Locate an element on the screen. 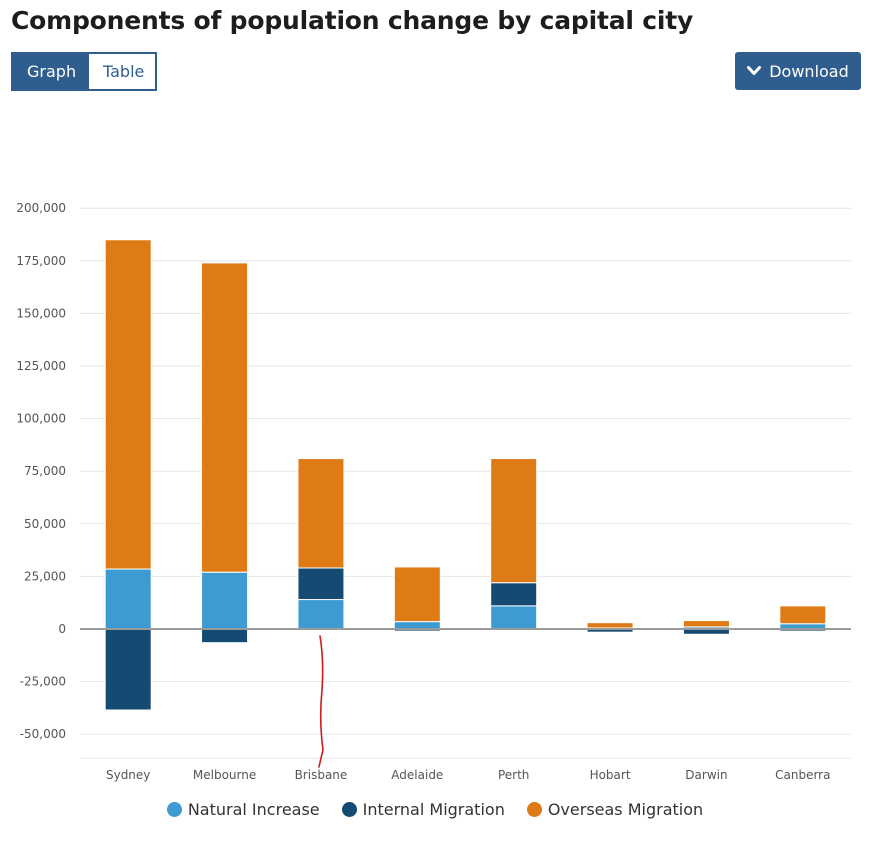 Image resolution: width=870 pixels, height=855 pixels. bar-melbourne-overseas-migration is located at coordinates (225, 417).